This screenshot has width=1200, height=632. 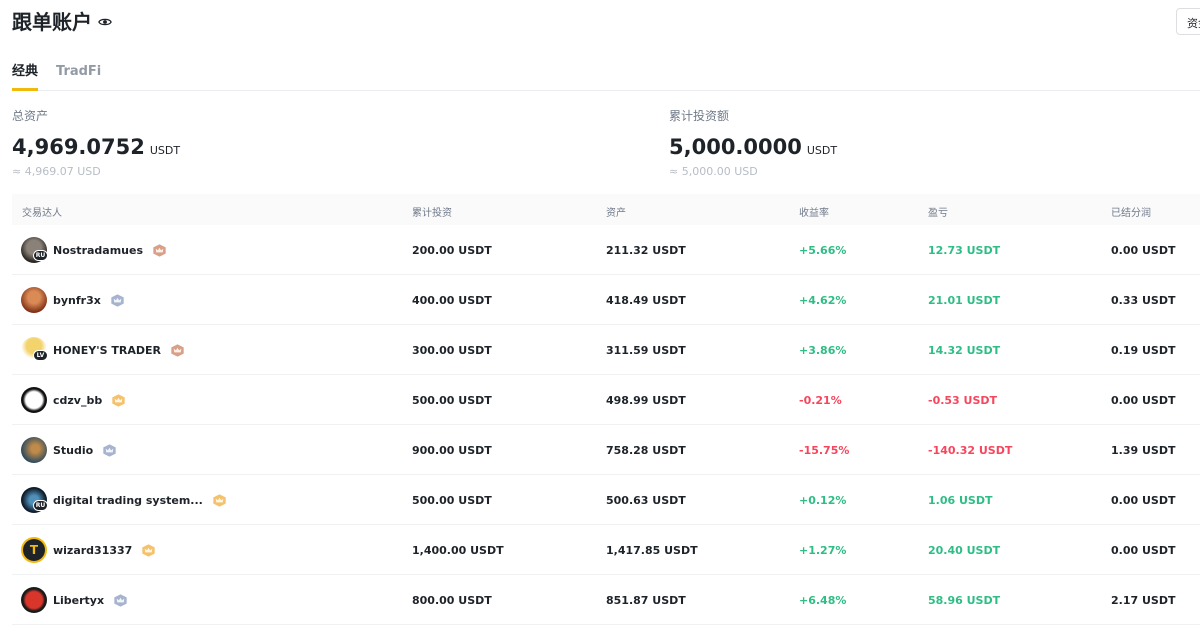 I want to click on total-assets-unit: USDT, so click(x=165, y=150).